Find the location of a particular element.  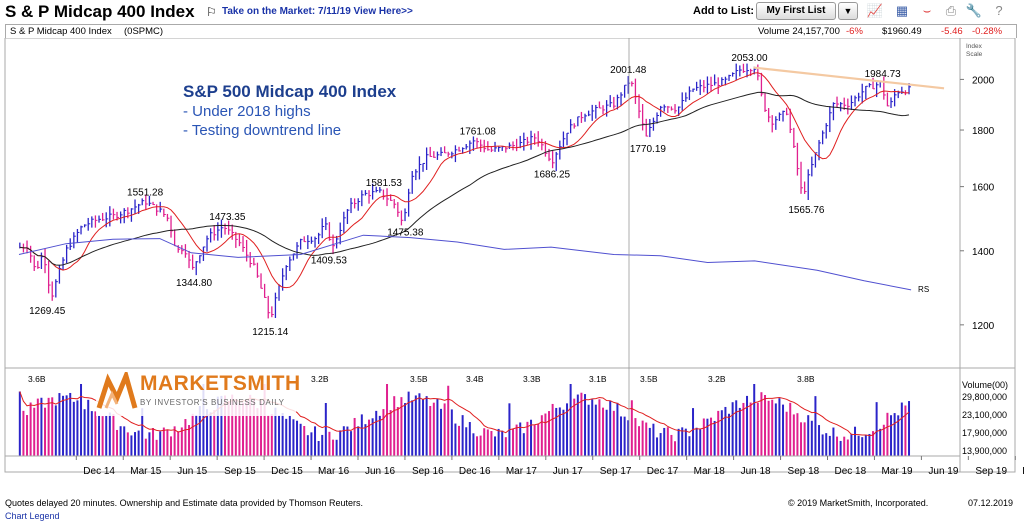

logo-tagline: BY INVESTOR'S BUSINESS DAILY is located at coordinates (212, 402).